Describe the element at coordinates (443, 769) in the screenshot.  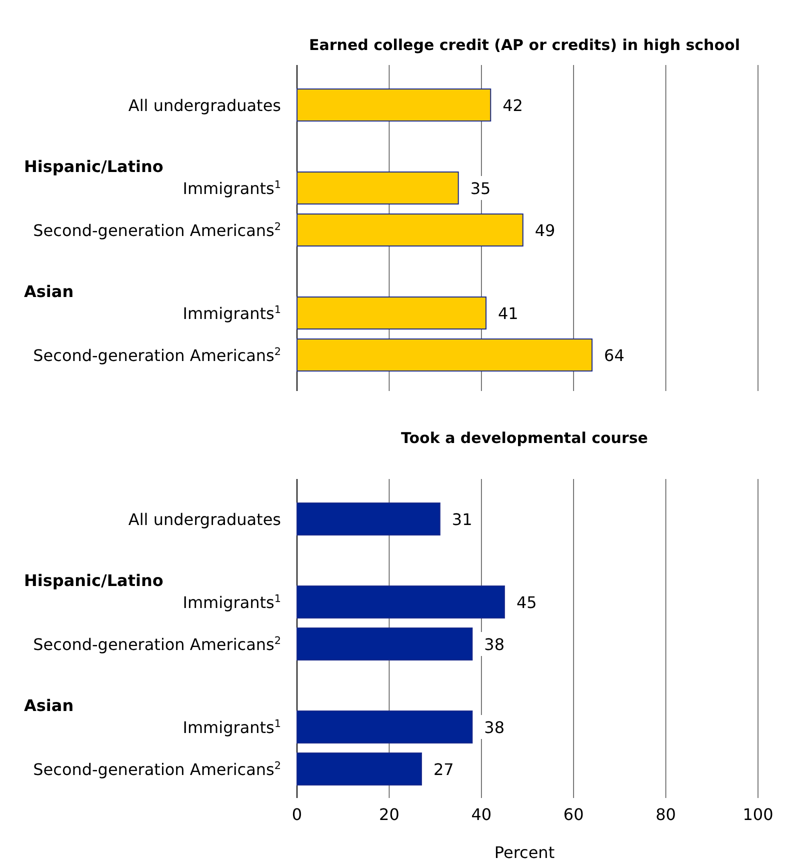
I see `data-label: 27` at that location.